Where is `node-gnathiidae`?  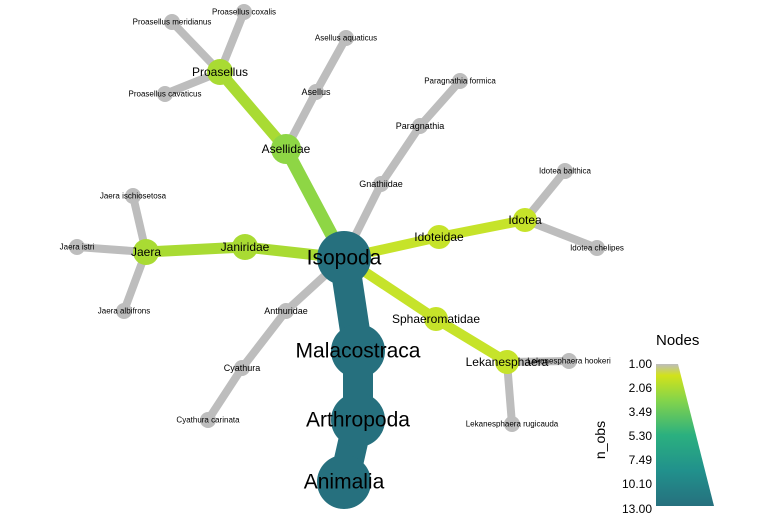
node-gnathiidae is located at coordinates (381, 184).